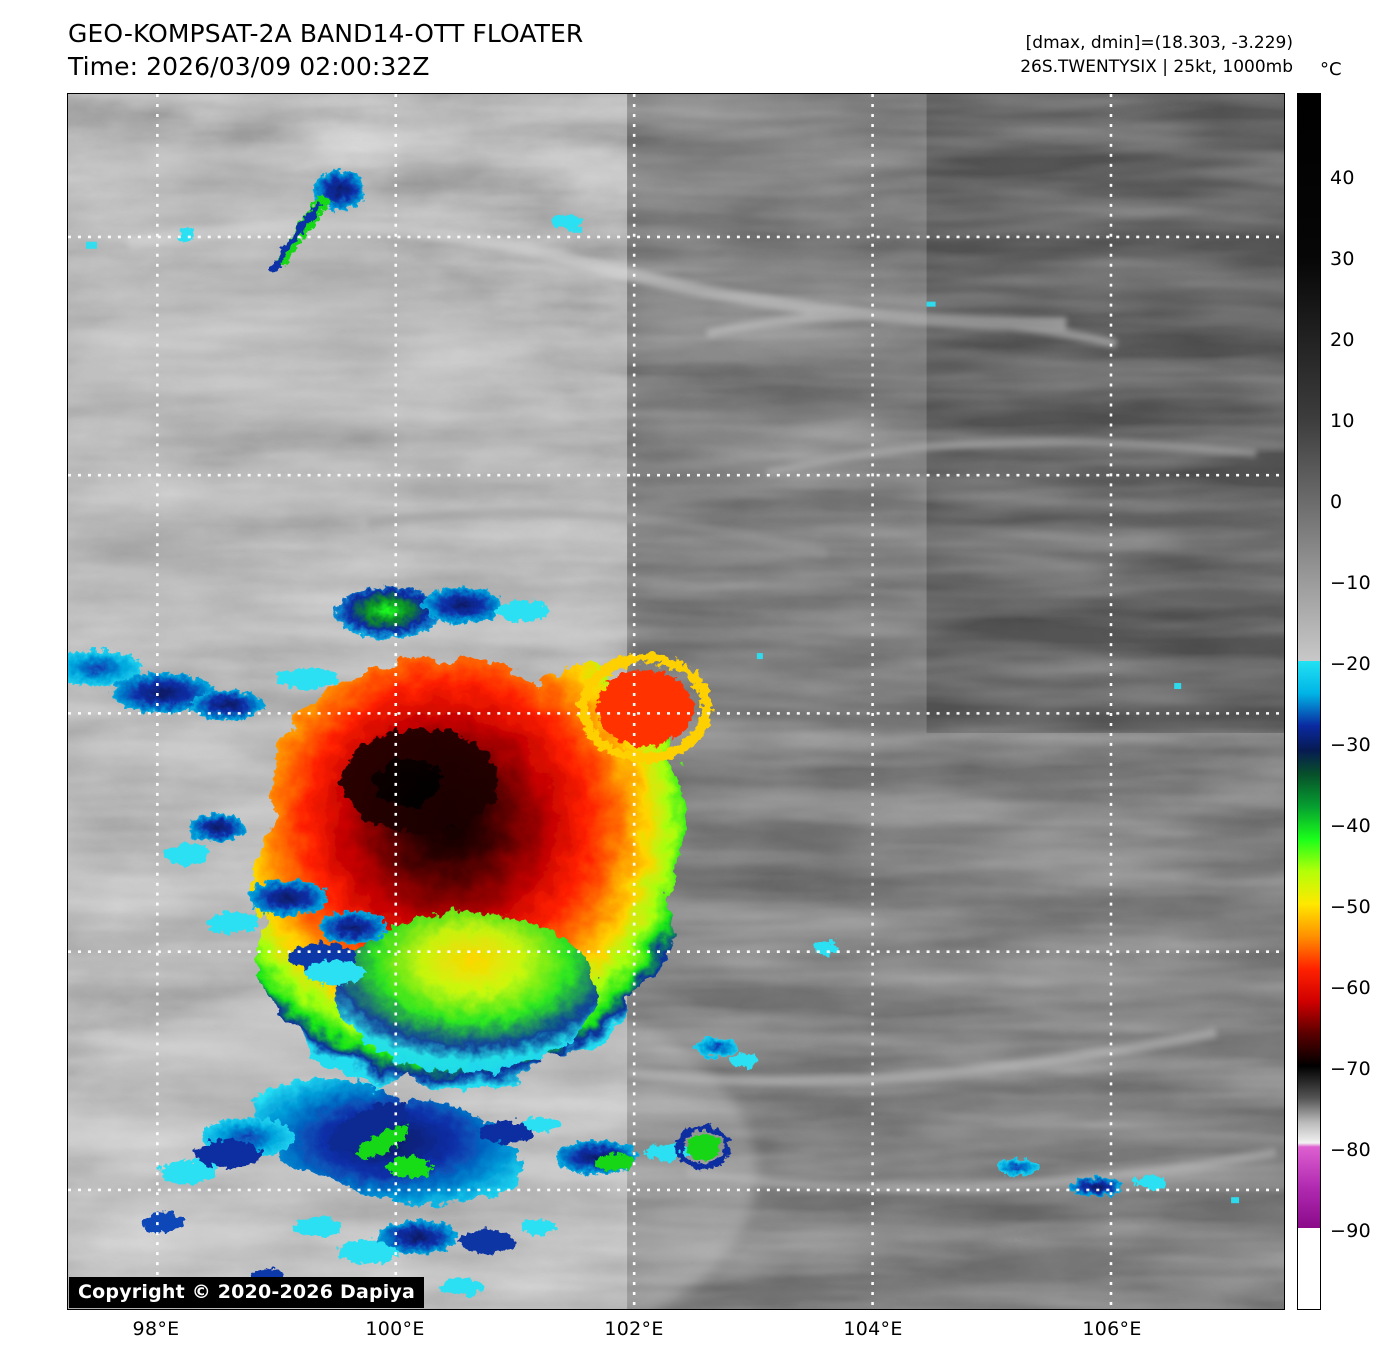 The height and width of the screenshot is (1359, 1388). What do you see at coordinates (873, 1329) in the screenshot?
I see `x-axis-tick-104E: 104°E` at bounding box center [873, 1329].